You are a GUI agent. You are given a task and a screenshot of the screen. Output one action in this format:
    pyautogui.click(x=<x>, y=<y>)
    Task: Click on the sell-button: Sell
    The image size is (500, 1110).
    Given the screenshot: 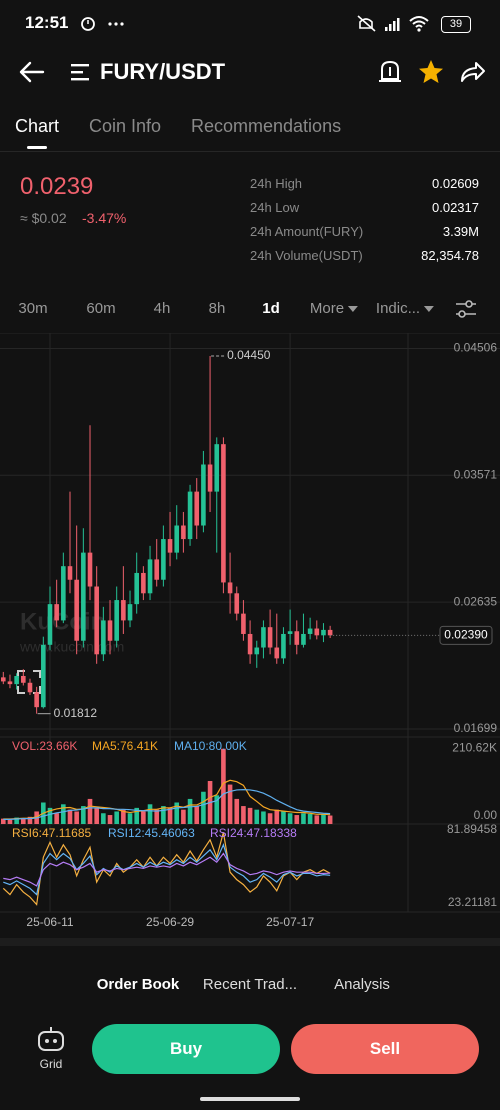 What is the action you would take?
    pyautogui.click(x=385, y=1049)
    